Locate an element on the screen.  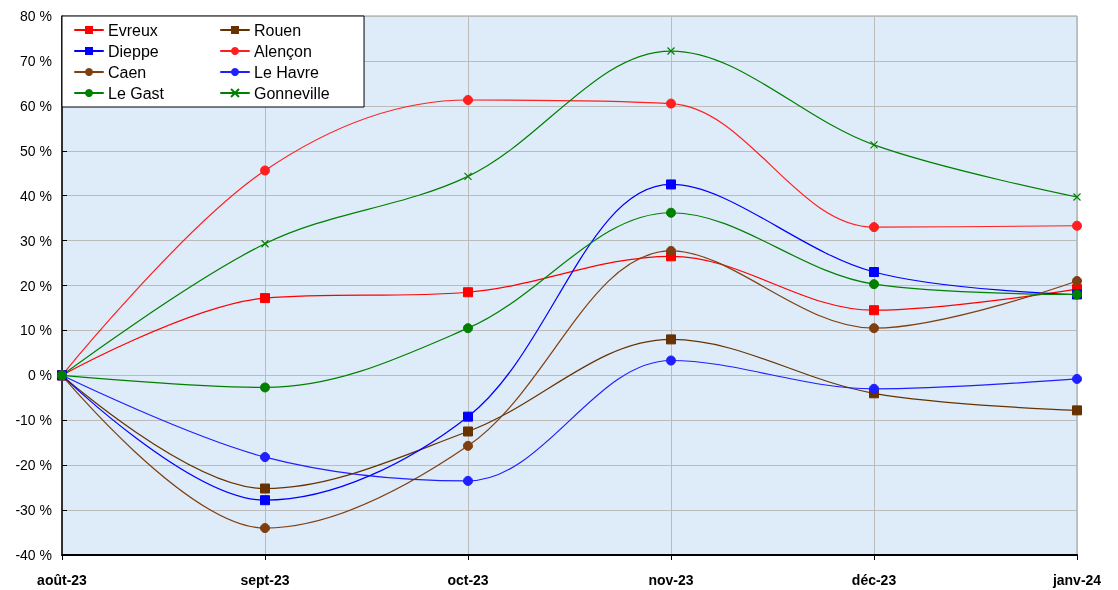
legend-label: Evreux is located at coordinates (133, 30).